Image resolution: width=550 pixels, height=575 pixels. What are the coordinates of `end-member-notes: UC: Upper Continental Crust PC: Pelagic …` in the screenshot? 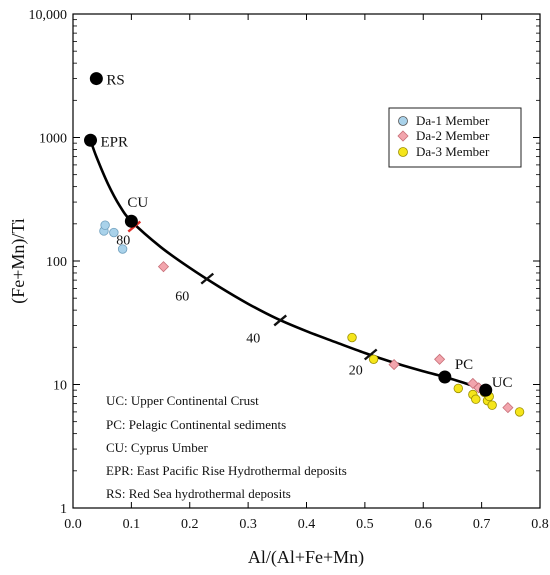 It's located at (226, 447).